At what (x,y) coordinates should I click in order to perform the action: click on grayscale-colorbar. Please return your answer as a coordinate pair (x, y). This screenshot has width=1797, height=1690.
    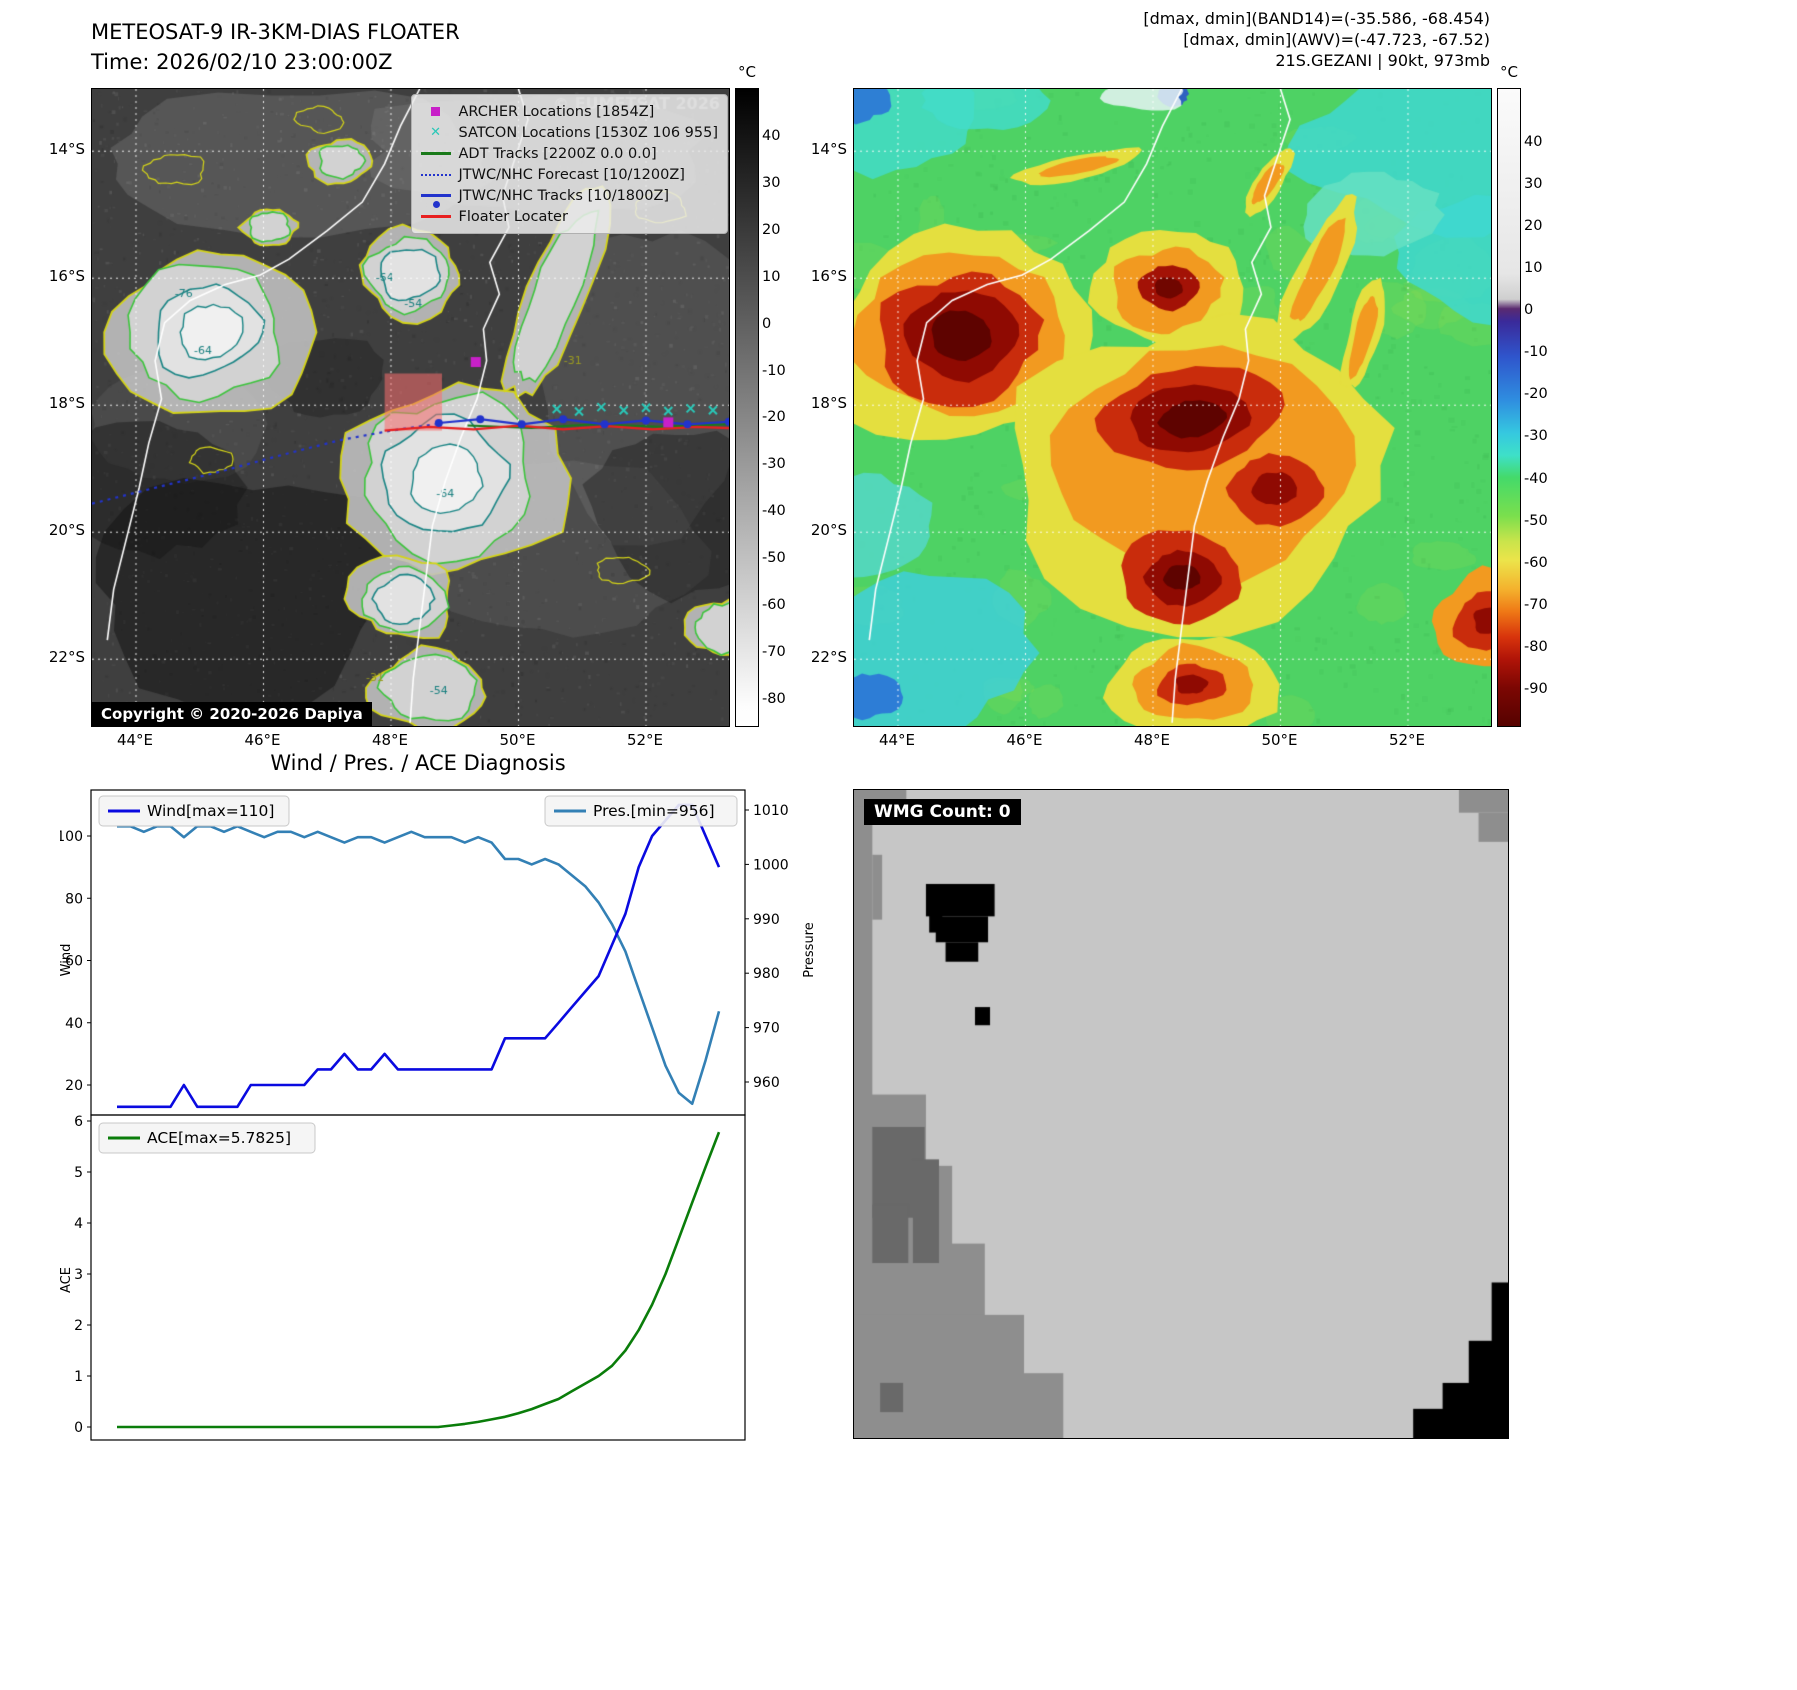
    Looking at the image, I should click on (747, 407).